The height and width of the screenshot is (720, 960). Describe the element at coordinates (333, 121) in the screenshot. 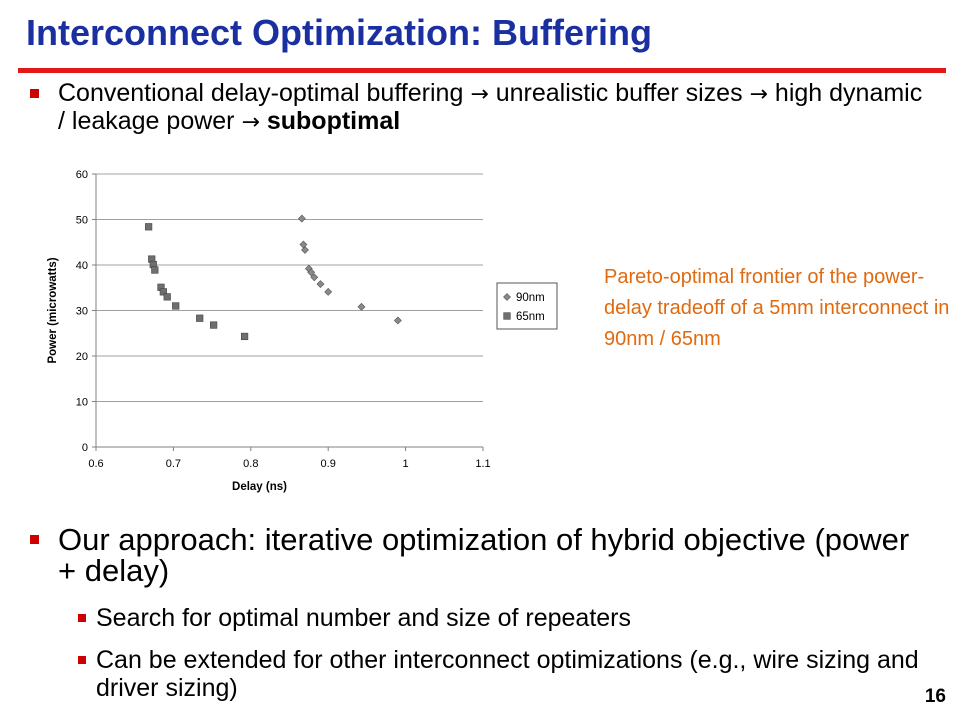

I see `bullet1-bold: suboptimal` at that location.